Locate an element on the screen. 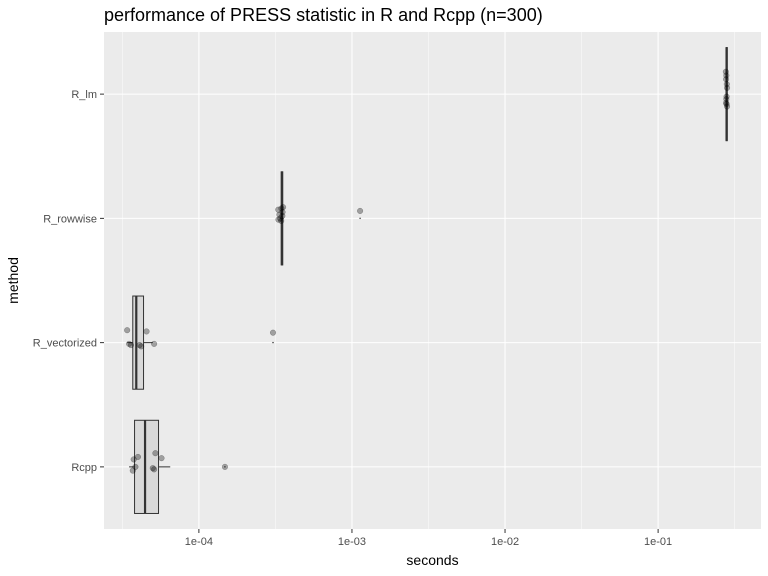  x-axis: 1e-04 1e-03 1e-02 1e-01 is located at coordinates (428, 538).